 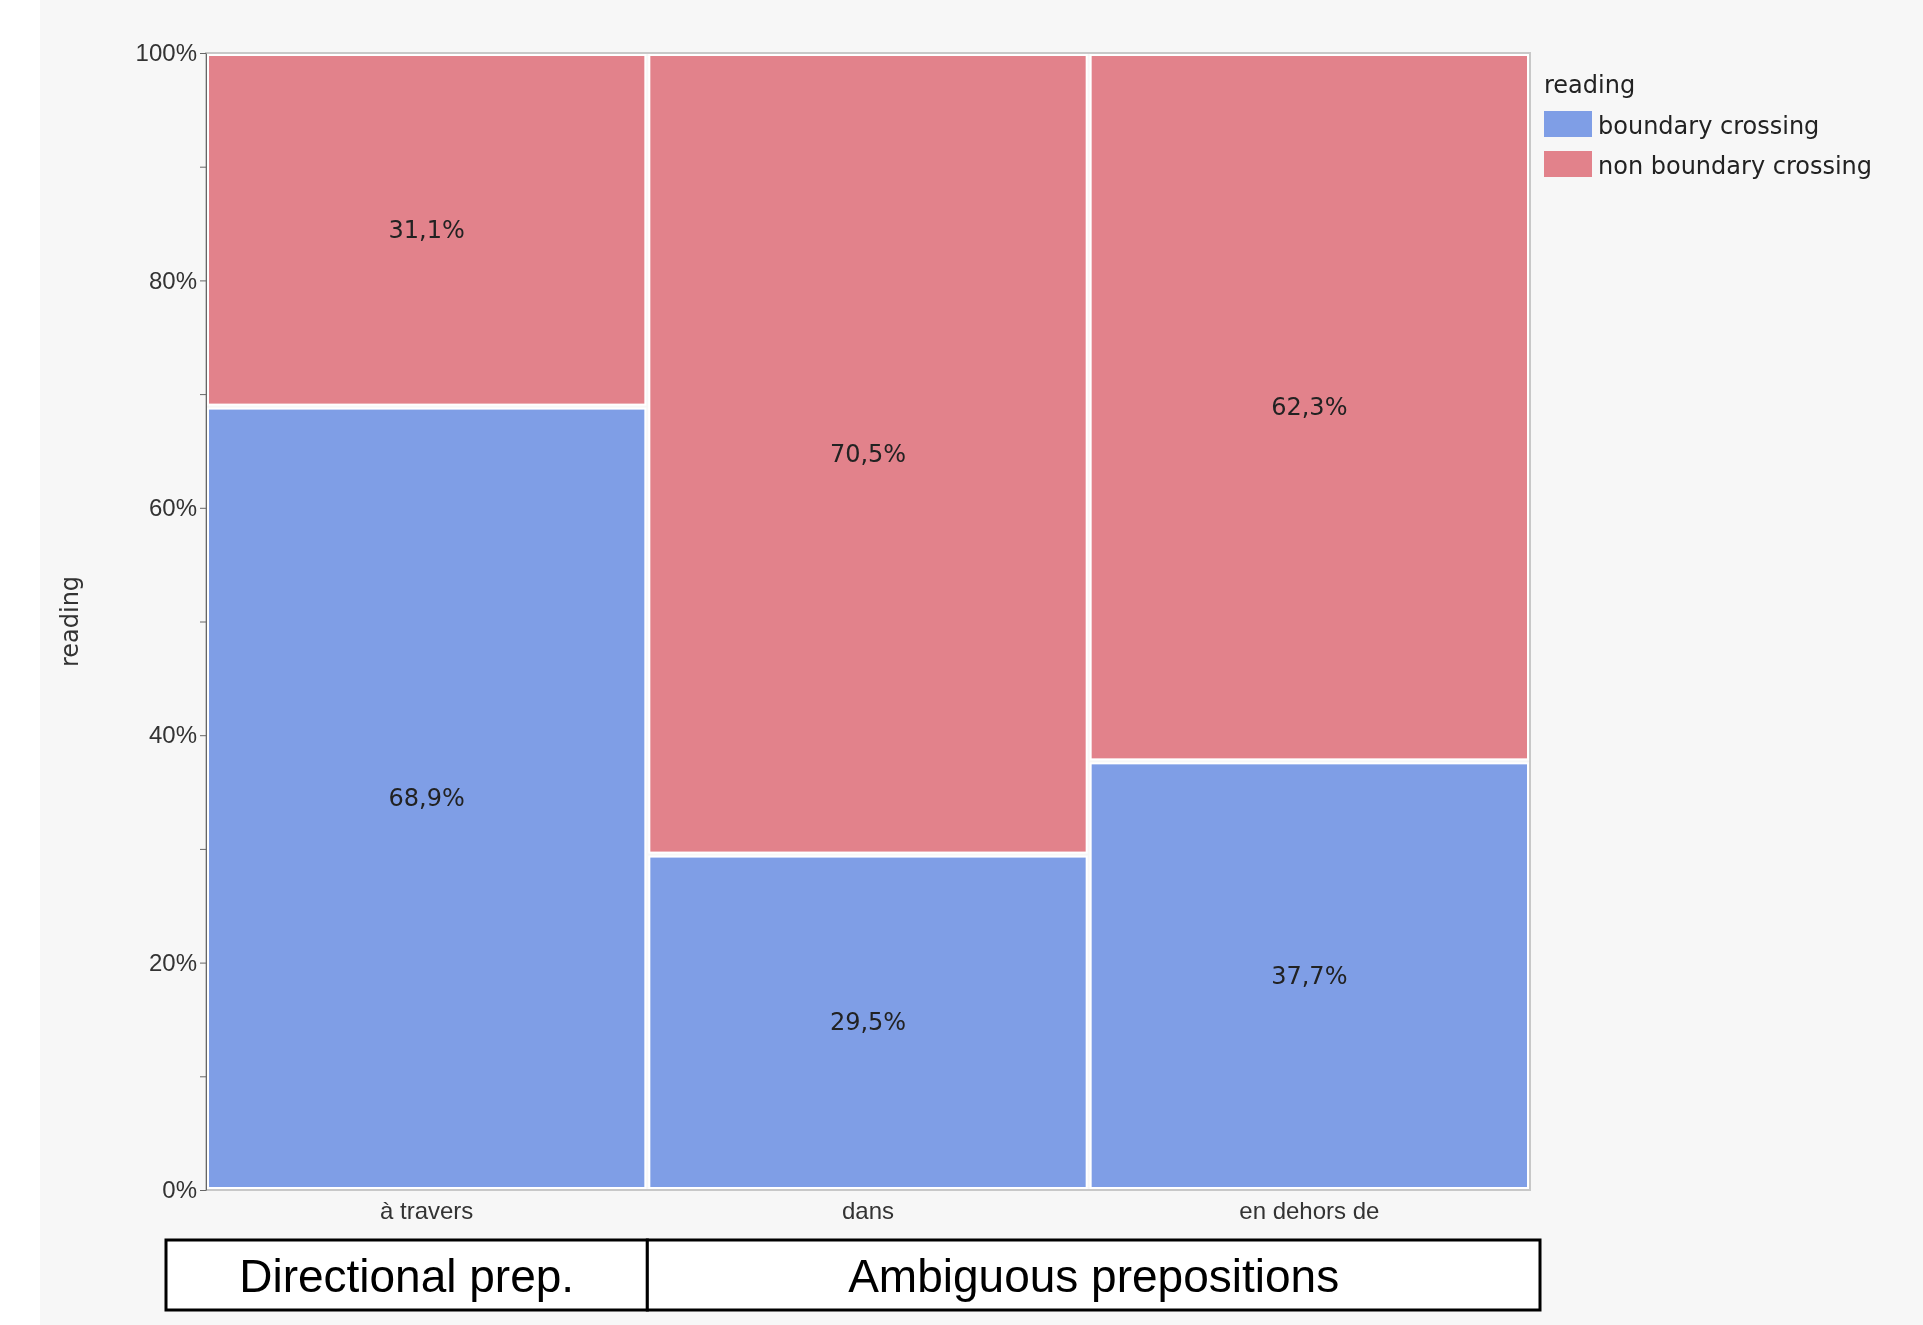 What do you see at coordinates (1309, 1211) in the screenshot?
I see `x-tick-label: en dehors de` at bounding box center [1309, 1211].